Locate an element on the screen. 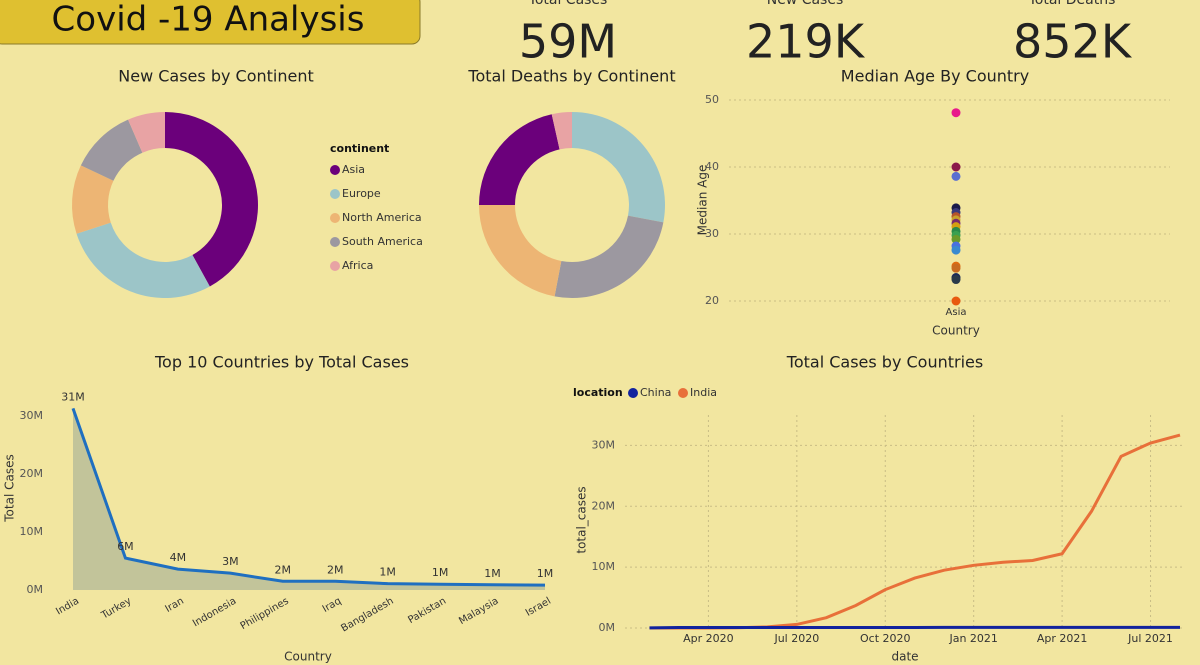 This screenshot has height=665, width=1200. chart-title: Total Cases by Countries is located at coordinates (884, 362).